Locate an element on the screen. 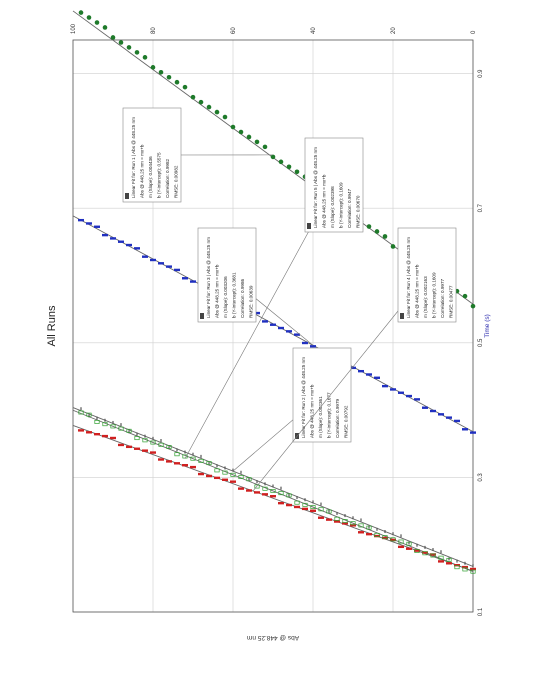 This screenshot has height=700, width=545. fit-box-line: RMSE: 0.00639 is located at coordinates (251, 301).